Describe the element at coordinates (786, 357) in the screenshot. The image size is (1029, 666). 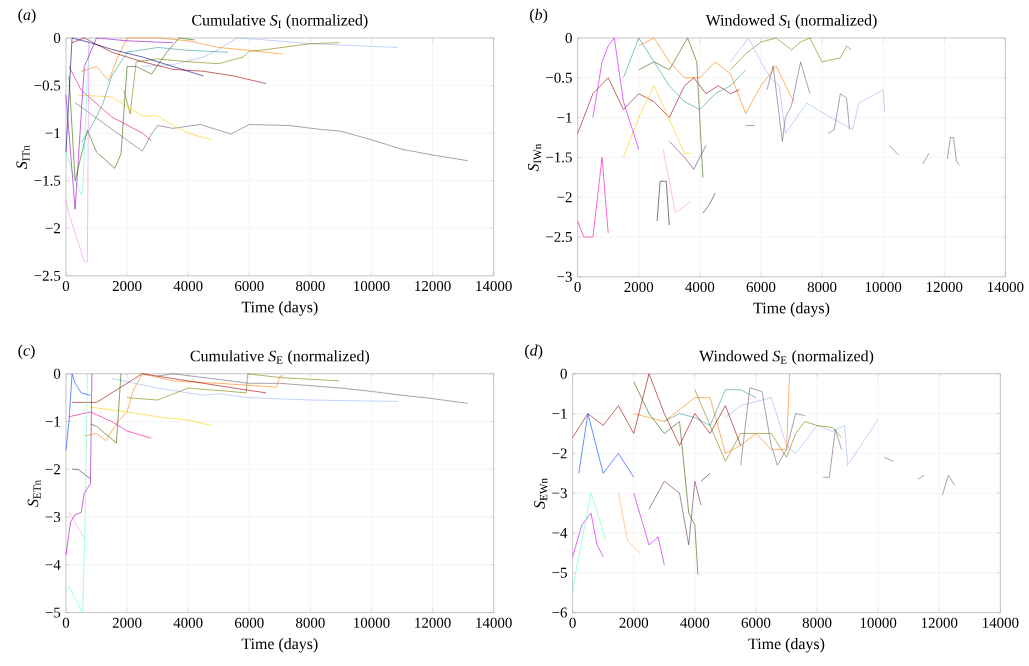
I see `chart-title: Windowed S$_{E}$ (normalized)` at that location.